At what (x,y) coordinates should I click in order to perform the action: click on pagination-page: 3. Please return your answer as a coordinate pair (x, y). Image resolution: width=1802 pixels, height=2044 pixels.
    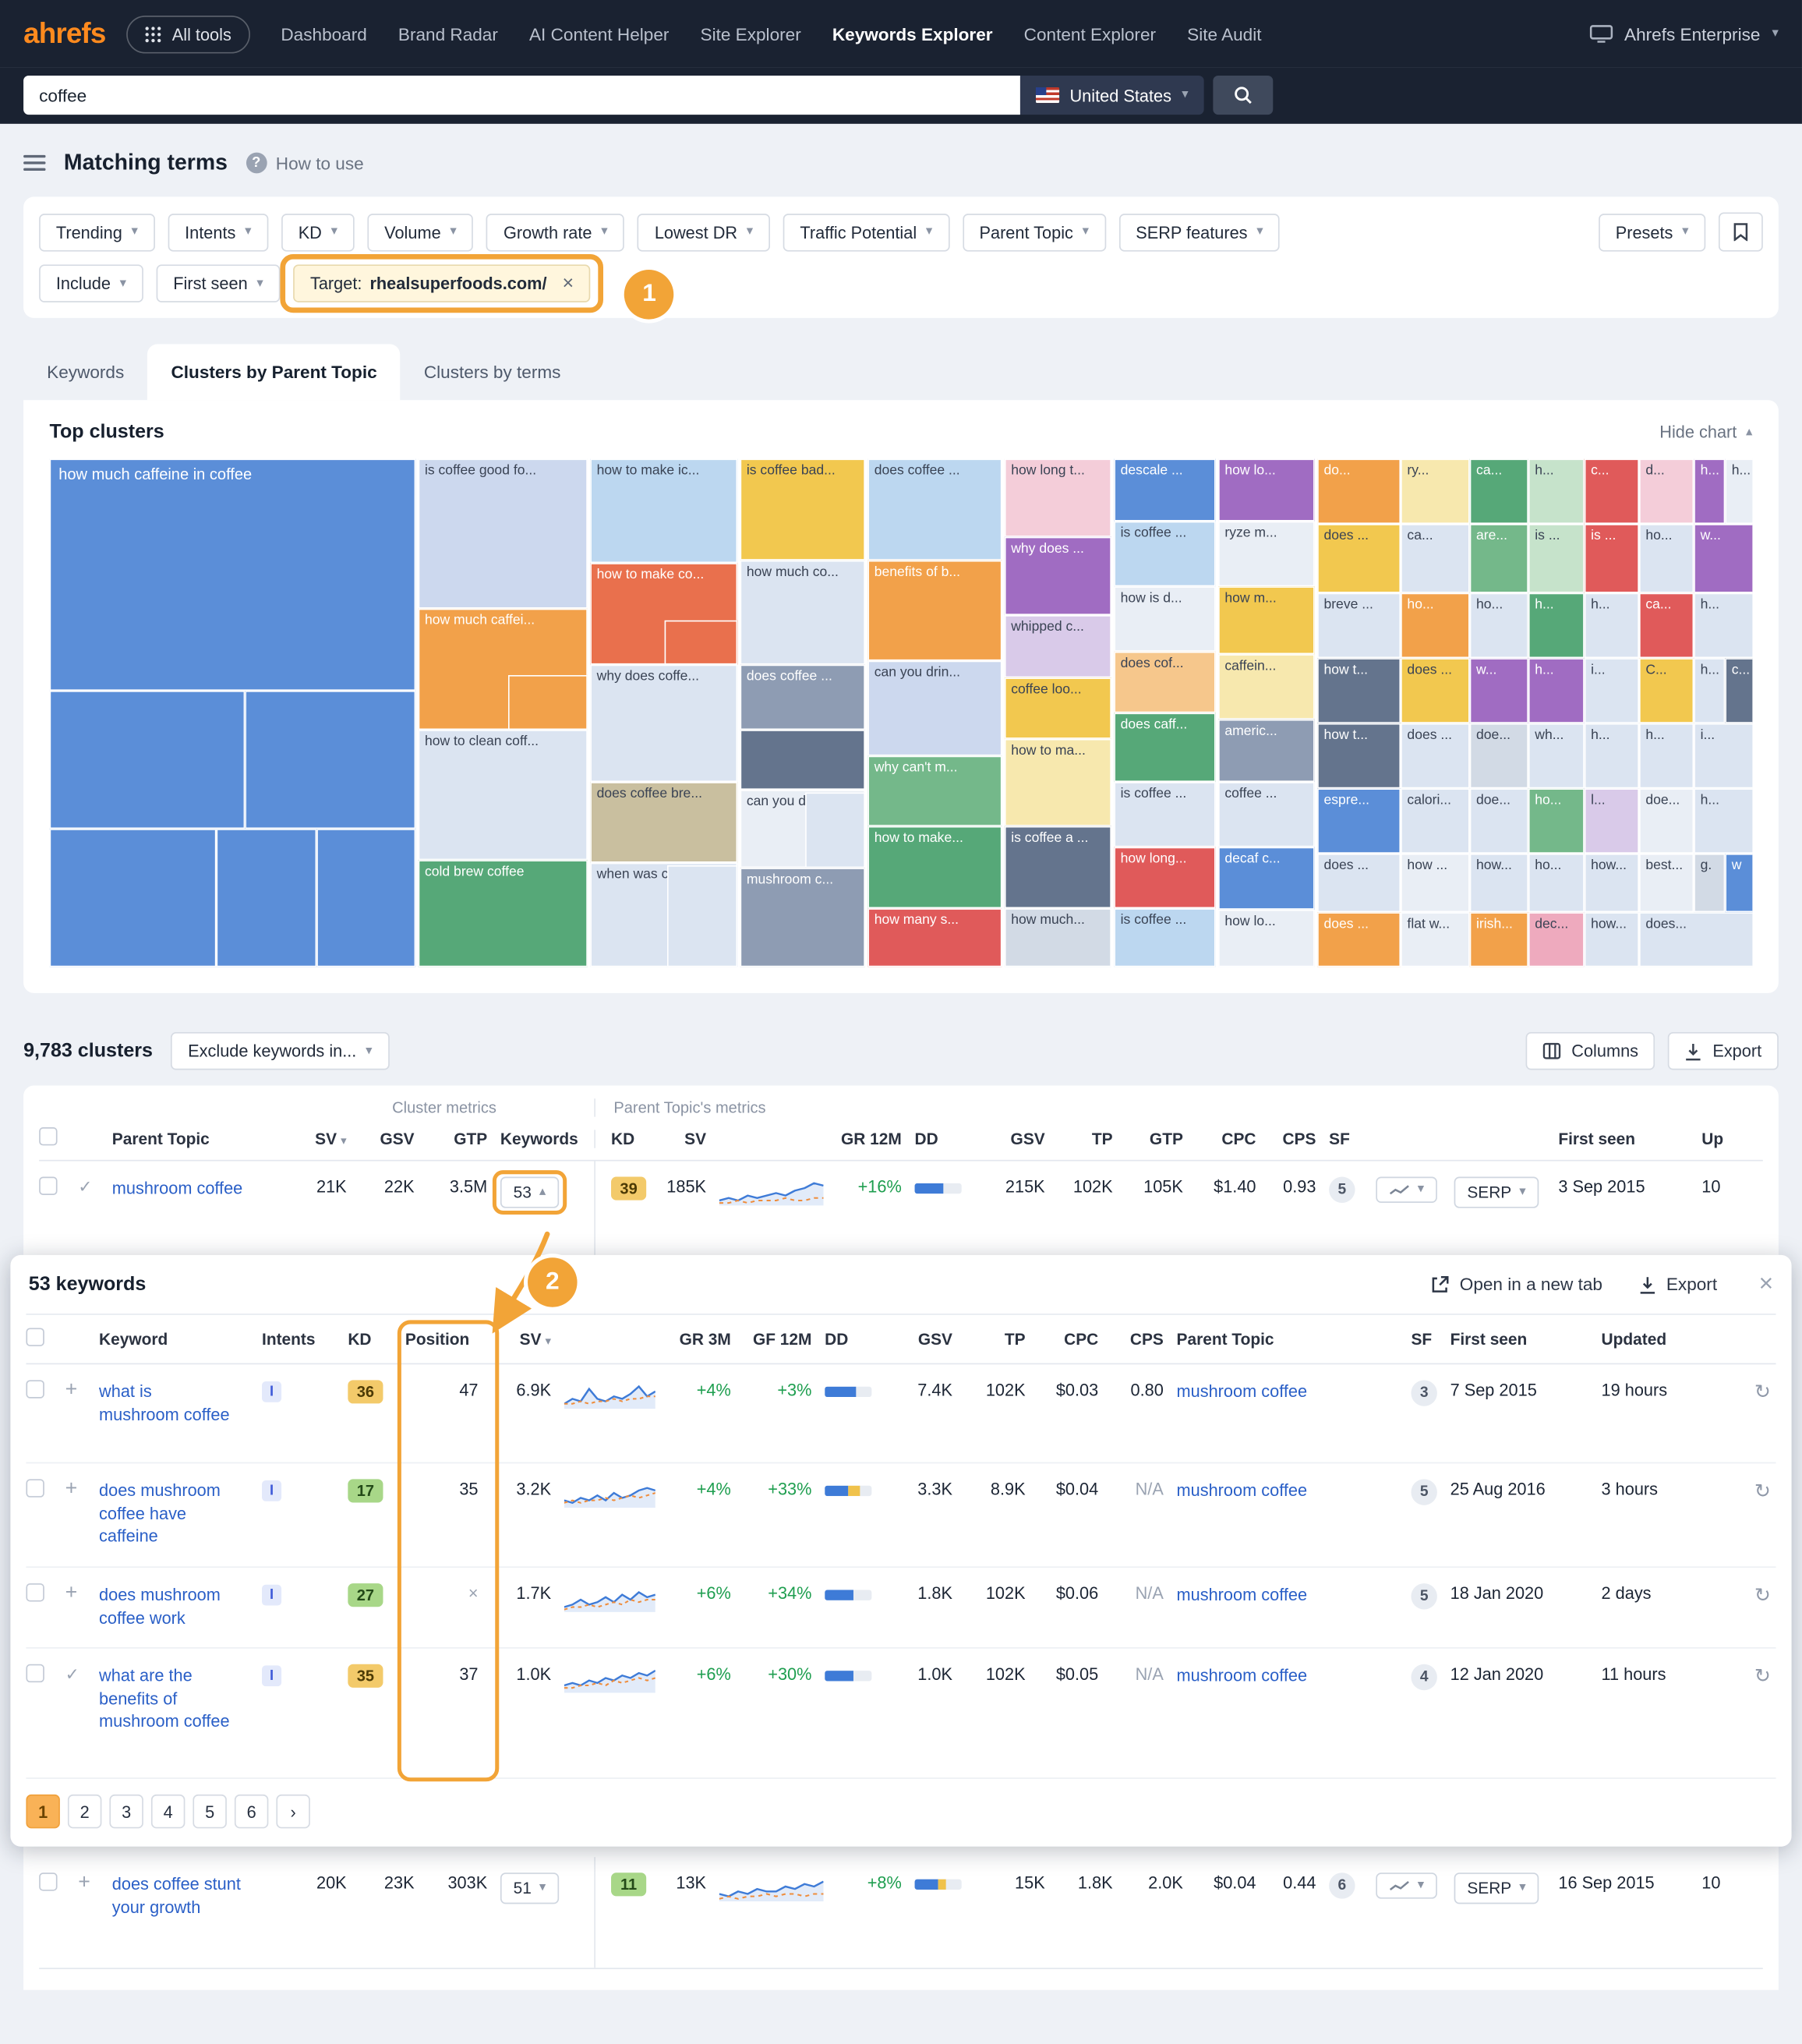
    Looking at the image, I should click on (126, 1811).